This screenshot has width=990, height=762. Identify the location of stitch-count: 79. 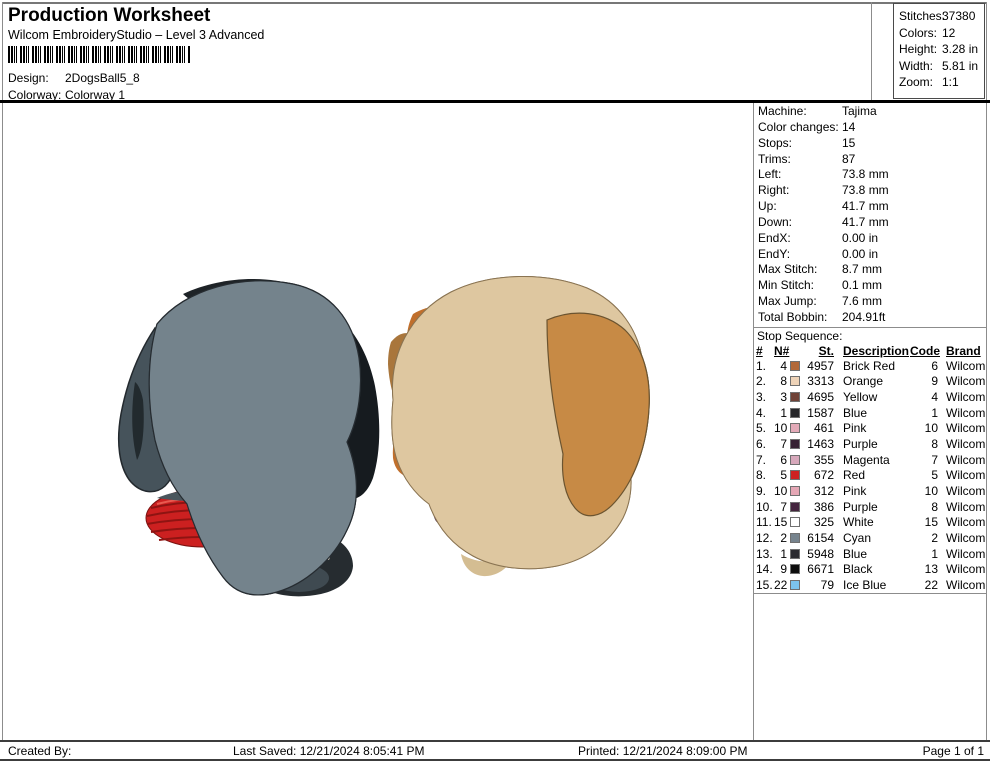
(827, 584).